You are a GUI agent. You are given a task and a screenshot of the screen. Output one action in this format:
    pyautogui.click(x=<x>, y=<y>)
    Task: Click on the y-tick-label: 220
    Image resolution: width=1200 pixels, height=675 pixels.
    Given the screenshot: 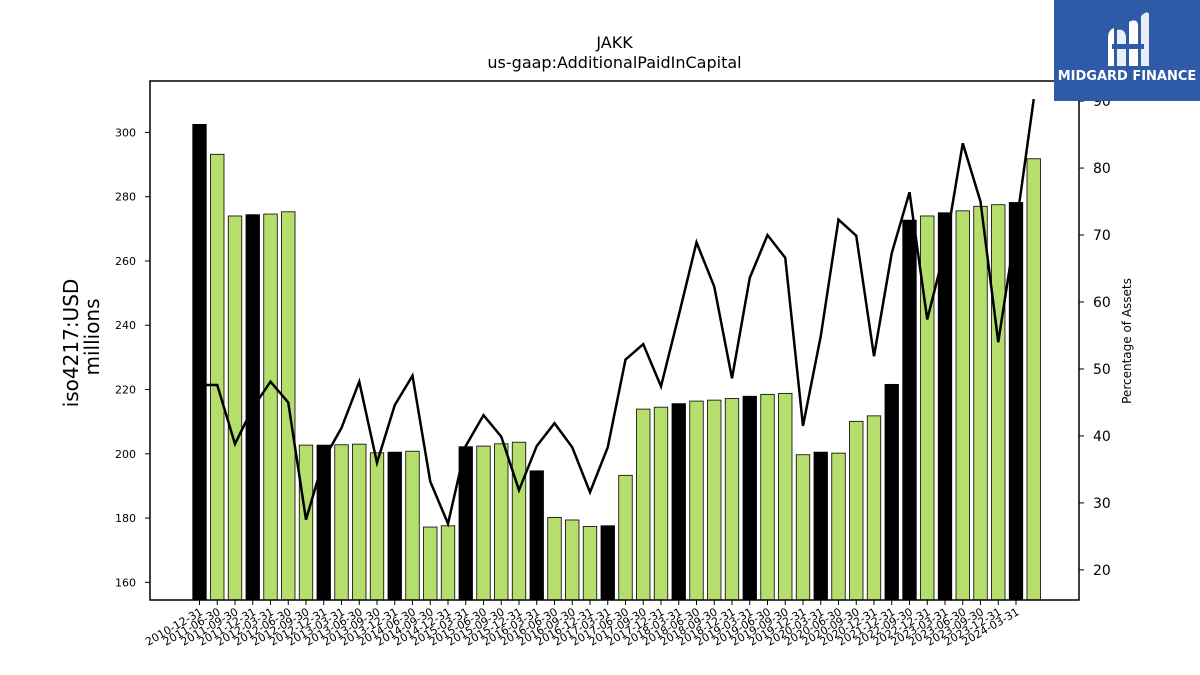 What is the action you would take?
    pyautogui.click(x=125, y=390)
    